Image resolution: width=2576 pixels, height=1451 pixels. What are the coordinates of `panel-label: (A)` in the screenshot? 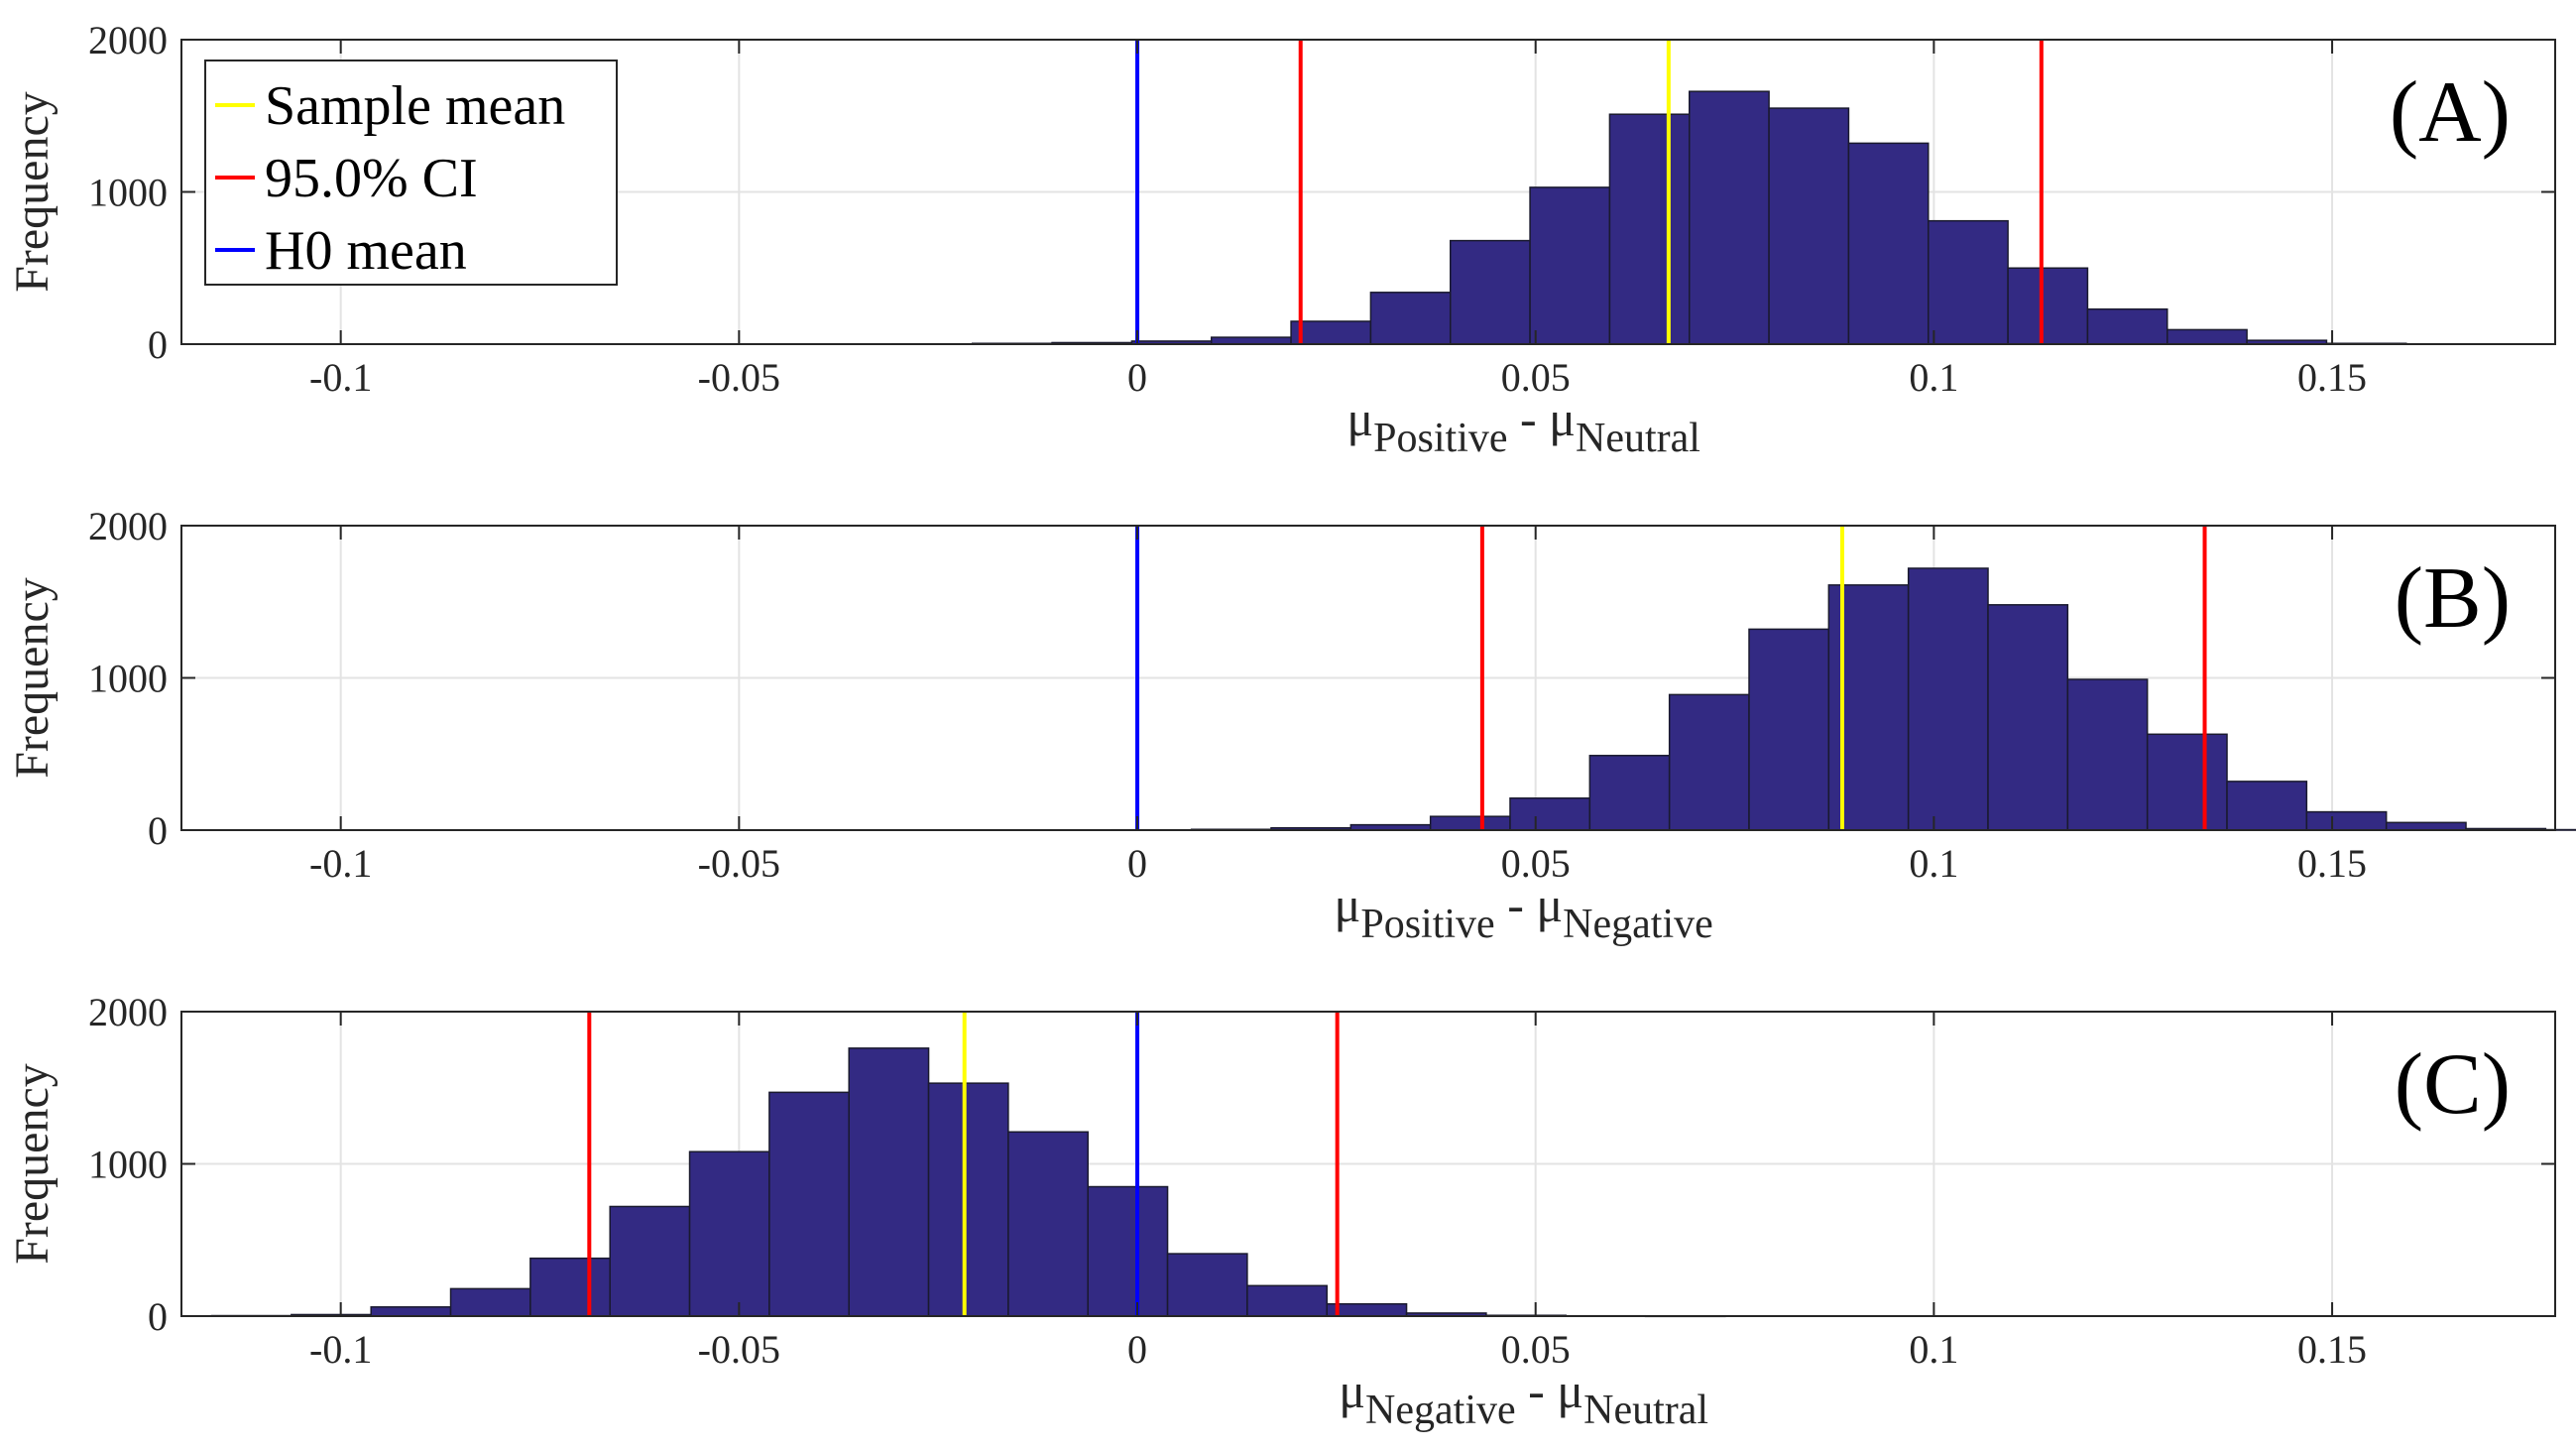 It's located at (2450, 112).